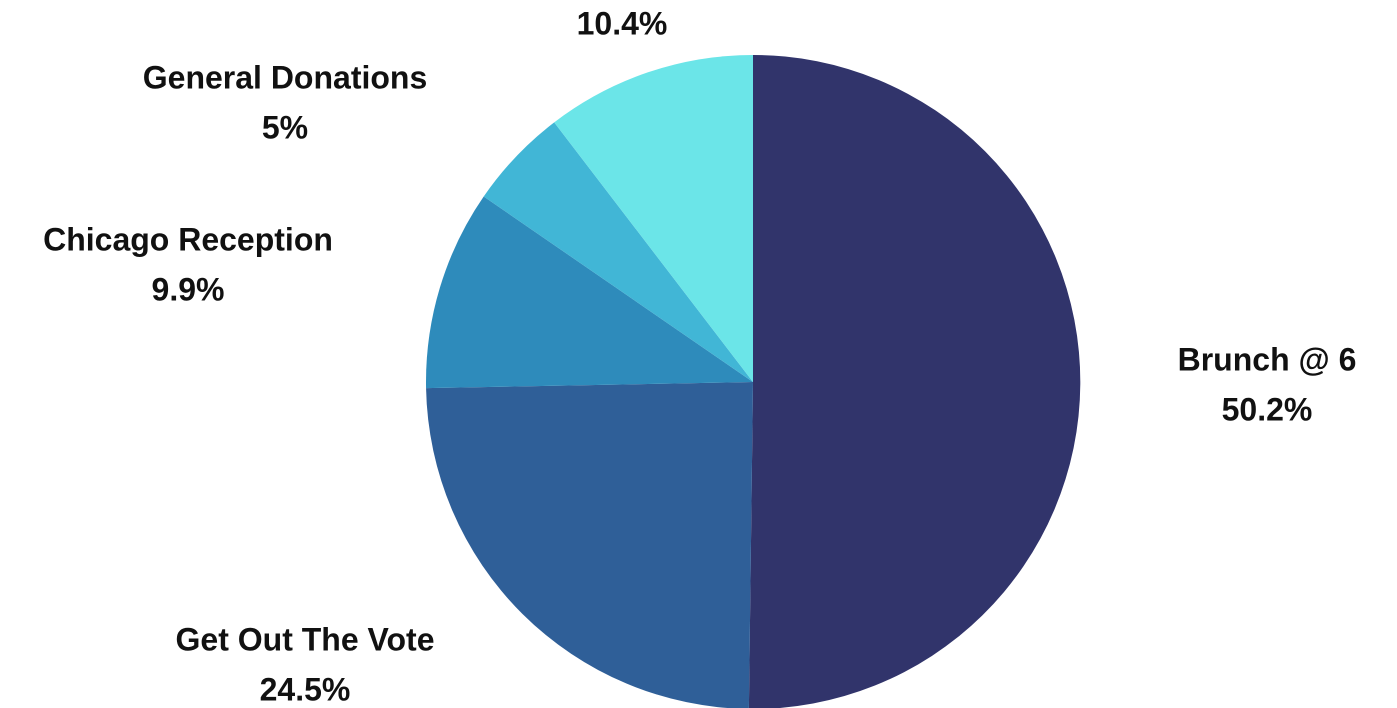 This screenshot has height=708, width=1397. Describe the element at coordinates (622, 23) in the screenshot. I see `slice-value-label-4: 10.4%` at that location.